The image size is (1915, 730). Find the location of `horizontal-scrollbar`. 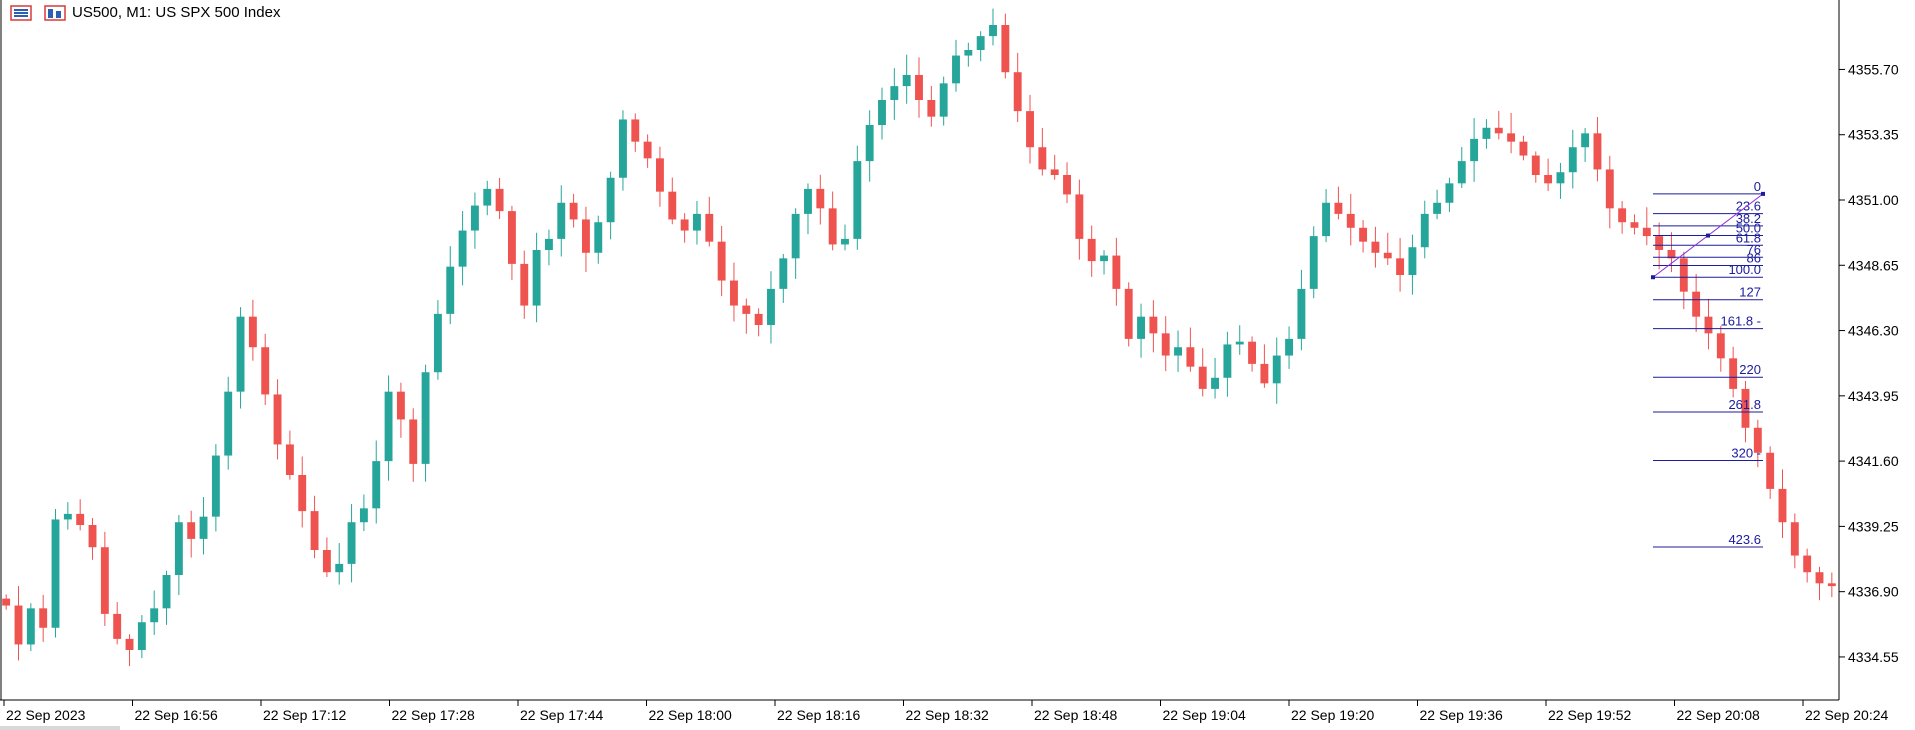

horizontal-scrollbar is located at coordinates (60, 728).